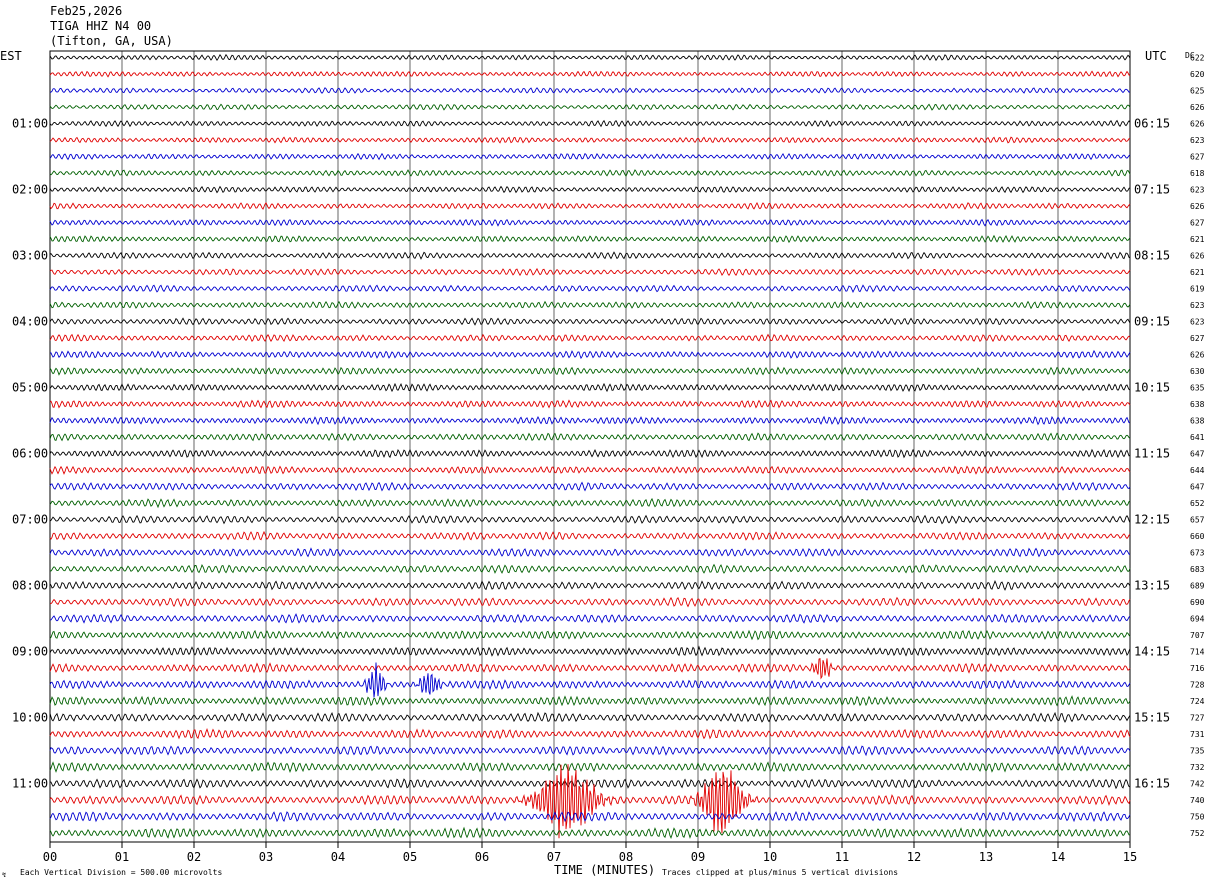 This screenshot has height=886, width=1210. What do you see at coordinates (1197, 289) in the screenshot?
I see `dc-value: 619` at bounding box center [1197, 289].